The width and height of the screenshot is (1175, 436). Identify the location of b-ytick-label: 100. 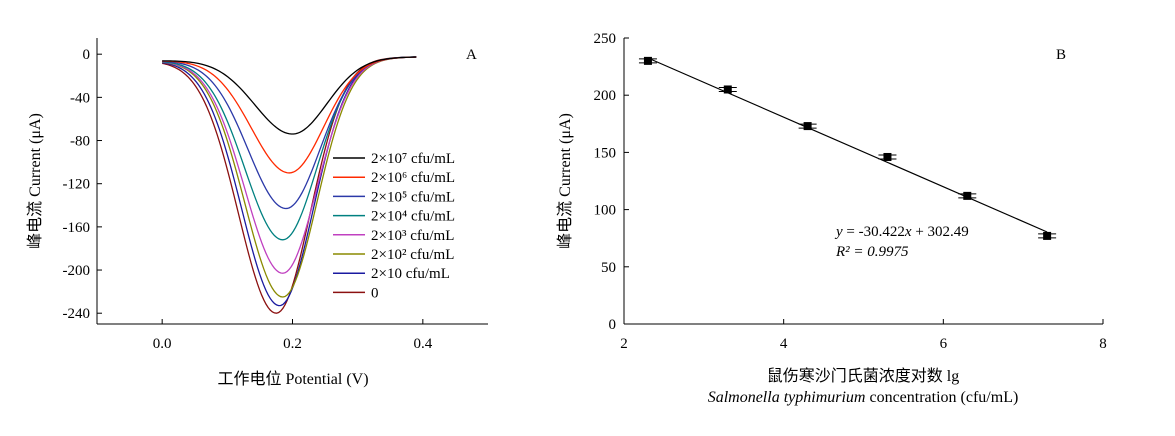
(605, 211).